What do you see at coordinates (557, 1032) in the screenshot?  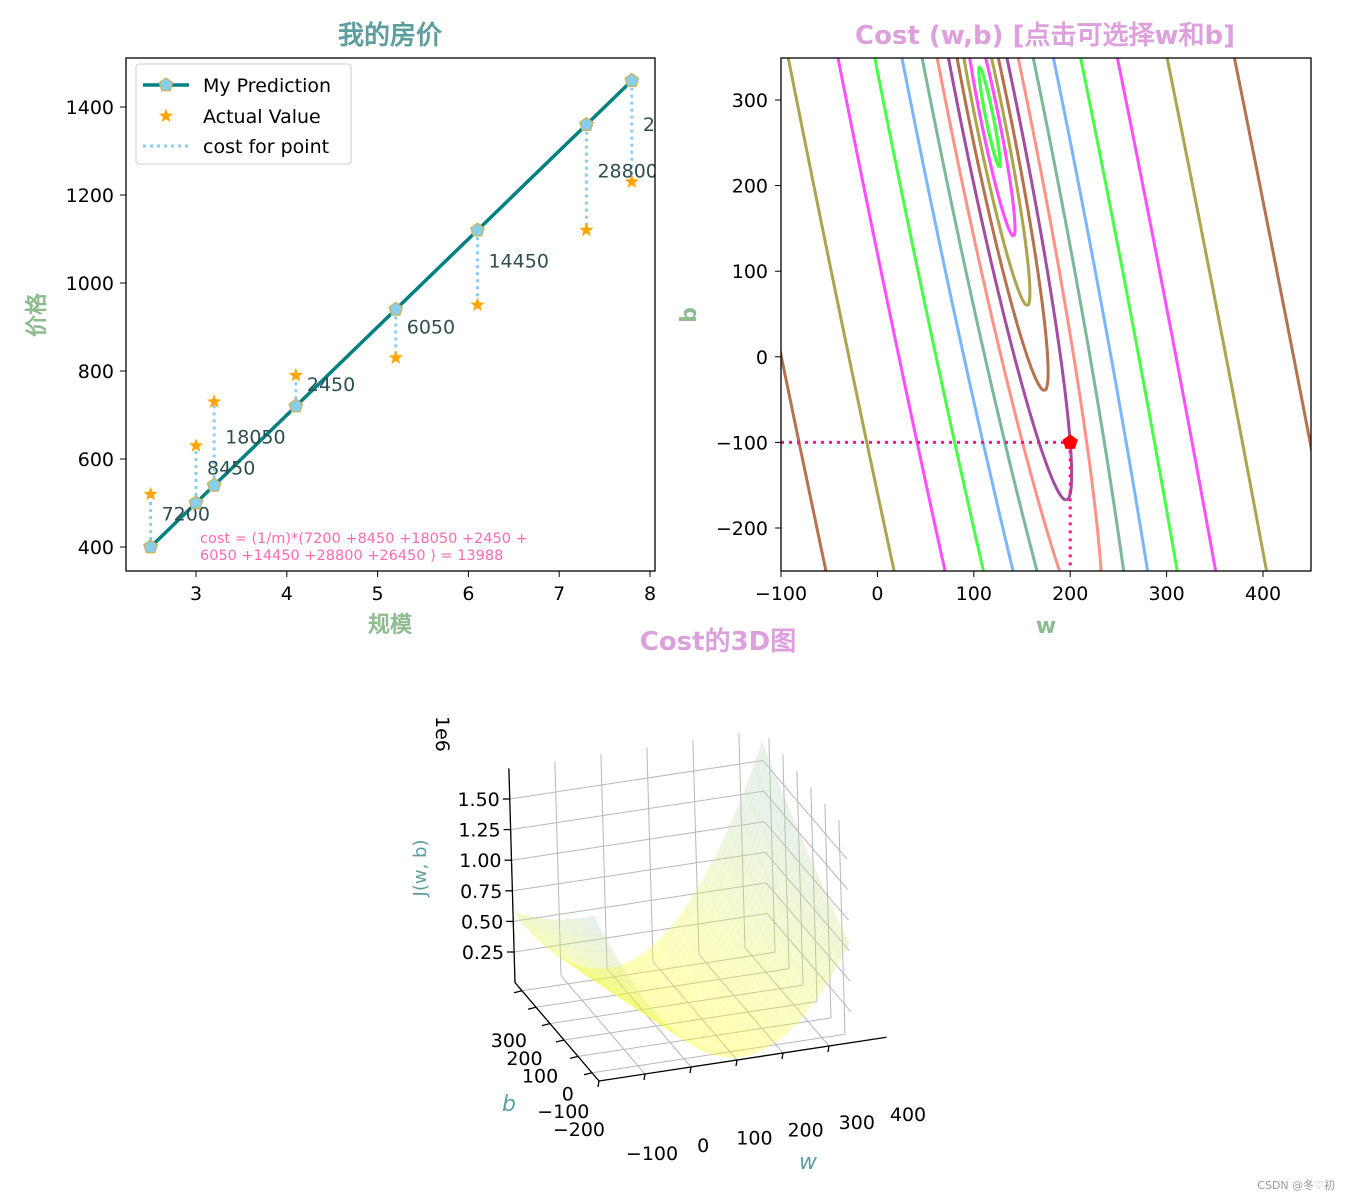 I see `b-axis-line` at bounding box center [557, 1032].